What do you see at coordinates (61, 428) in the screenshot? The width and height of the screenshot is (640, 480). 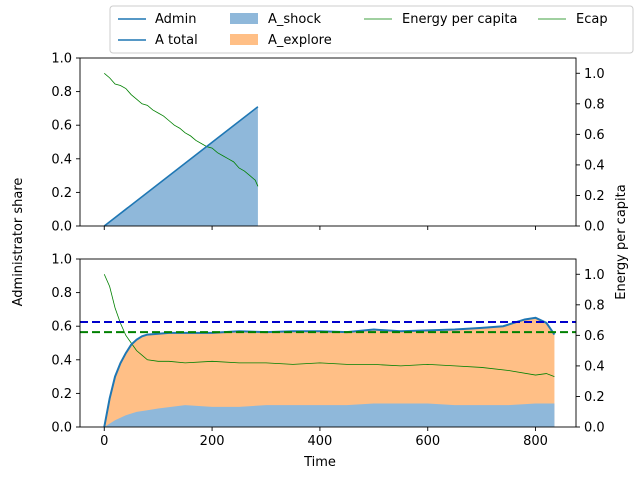 I see `bottom-left-y-tick-label: 0.0` at bounding box center [61, 428].